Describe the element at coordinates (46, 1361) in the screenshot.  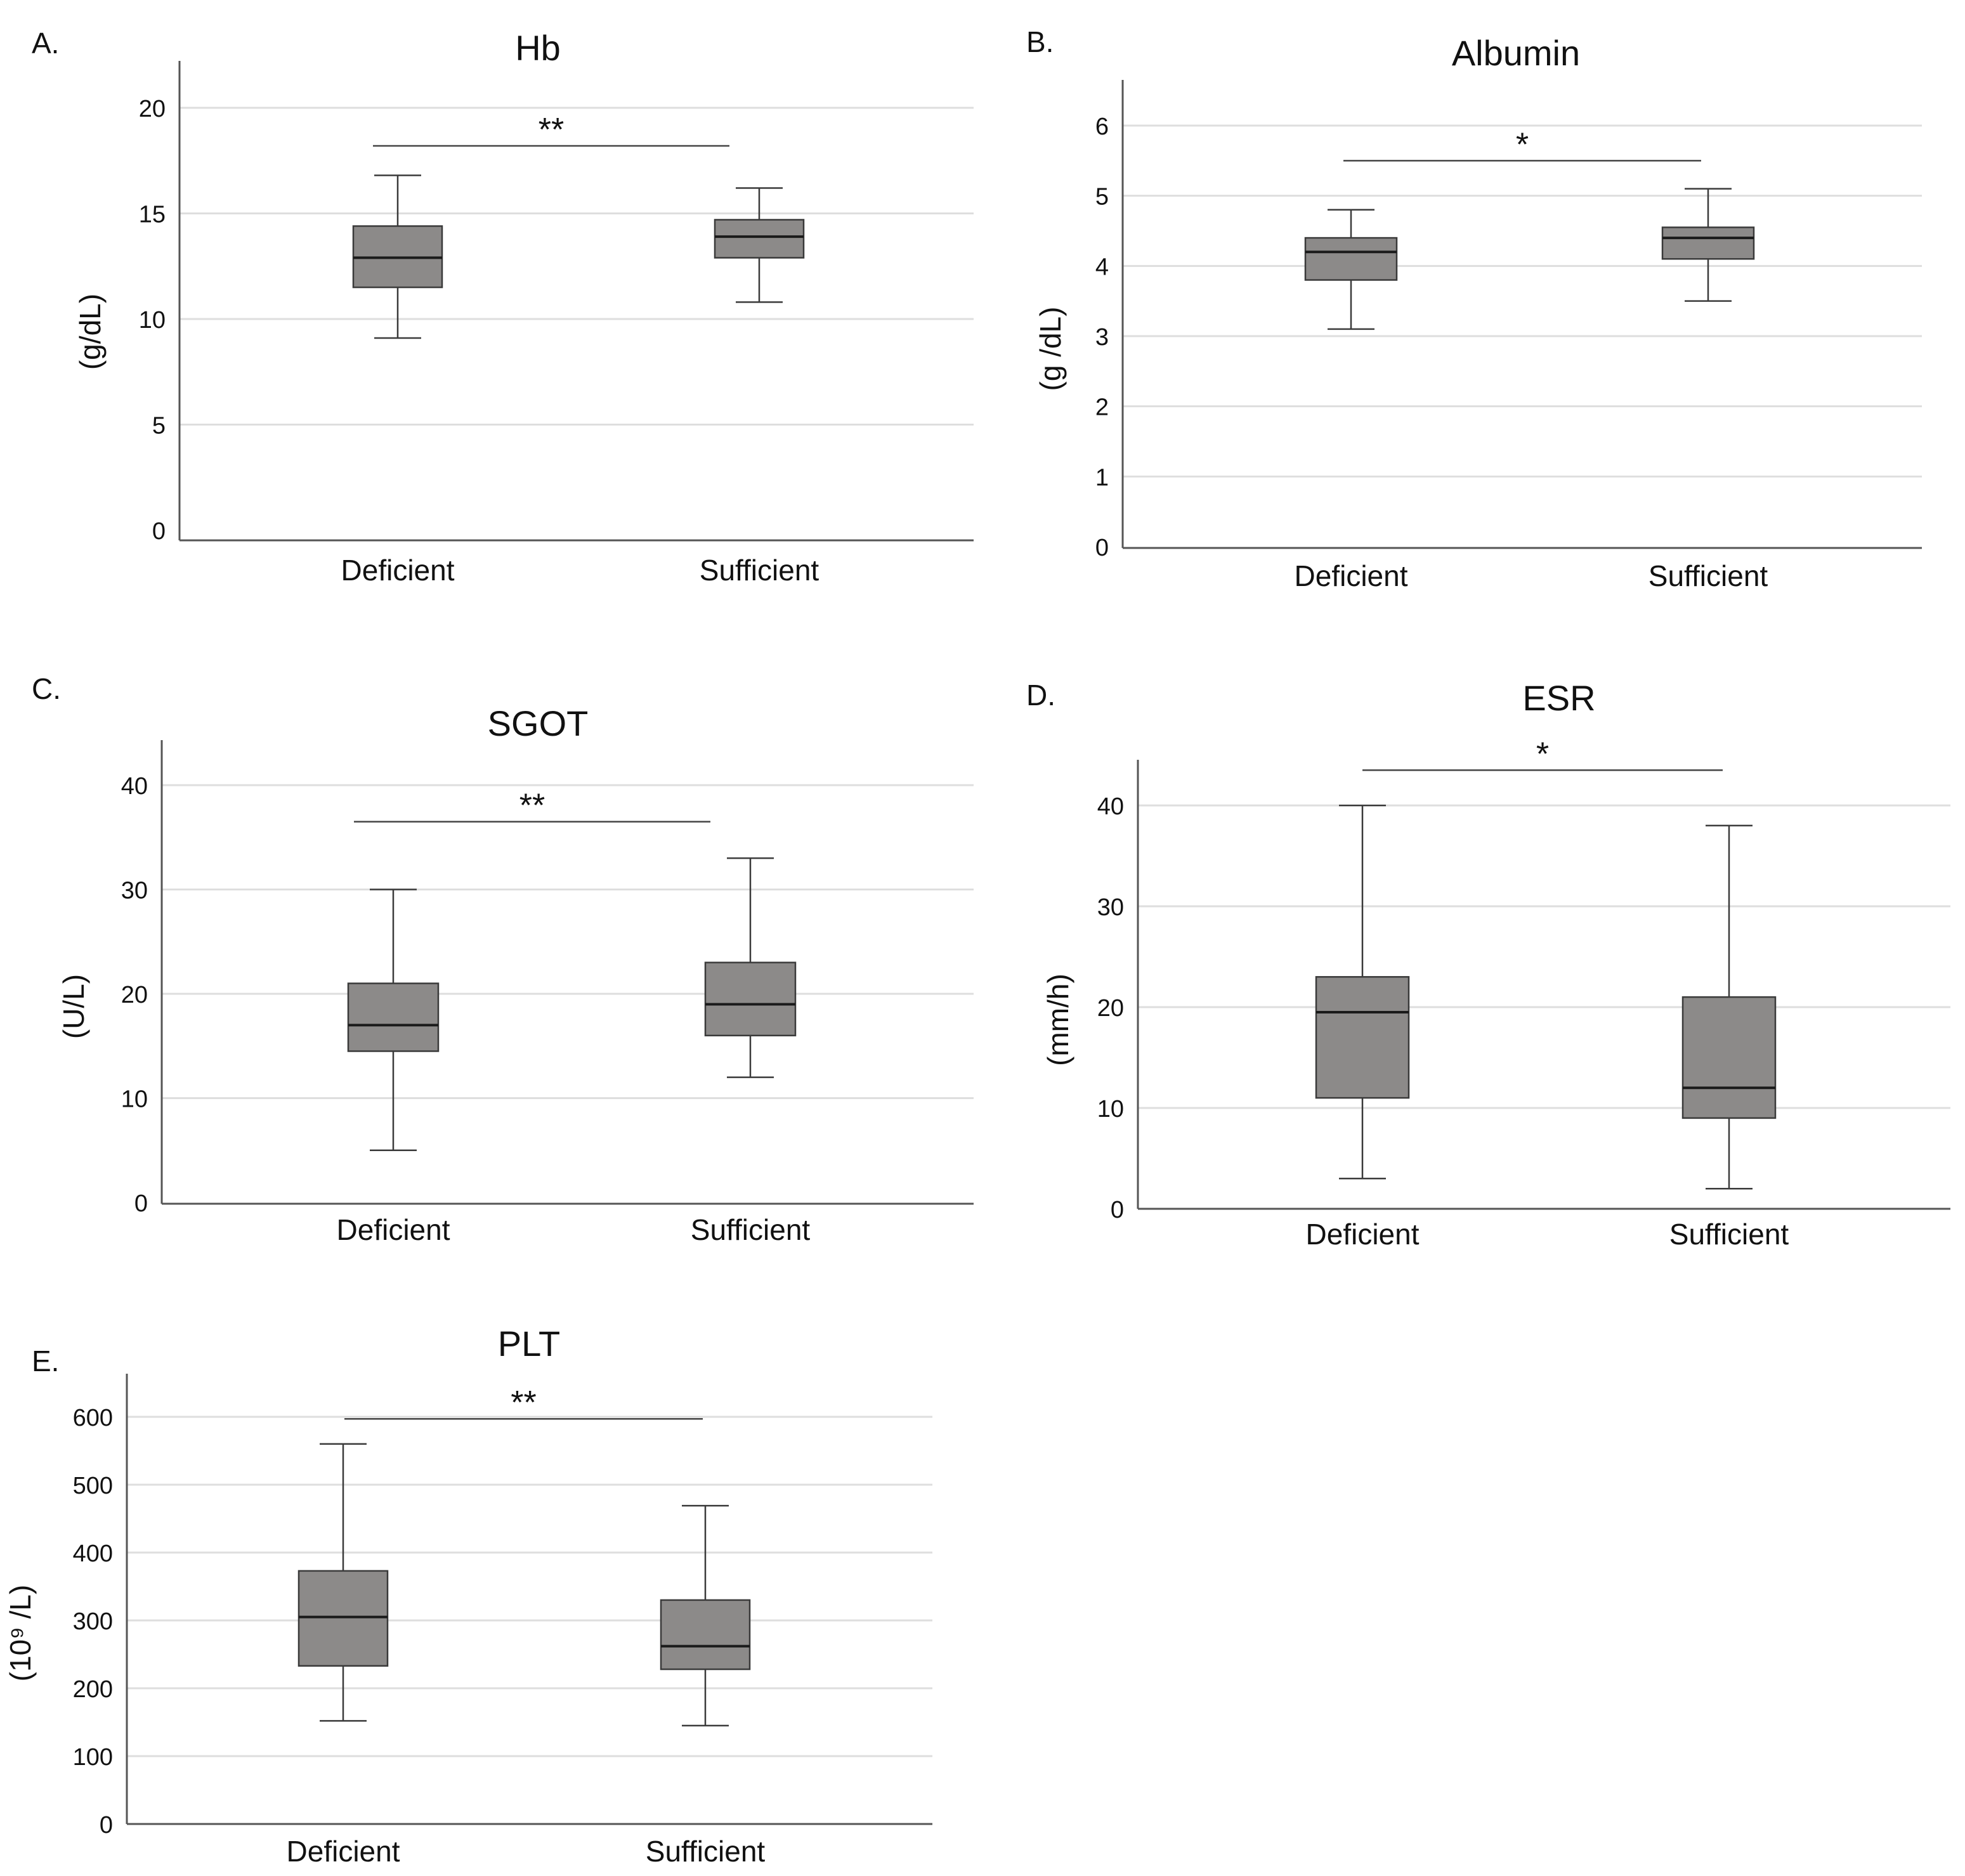
I see `panel-label: E.` at that location.